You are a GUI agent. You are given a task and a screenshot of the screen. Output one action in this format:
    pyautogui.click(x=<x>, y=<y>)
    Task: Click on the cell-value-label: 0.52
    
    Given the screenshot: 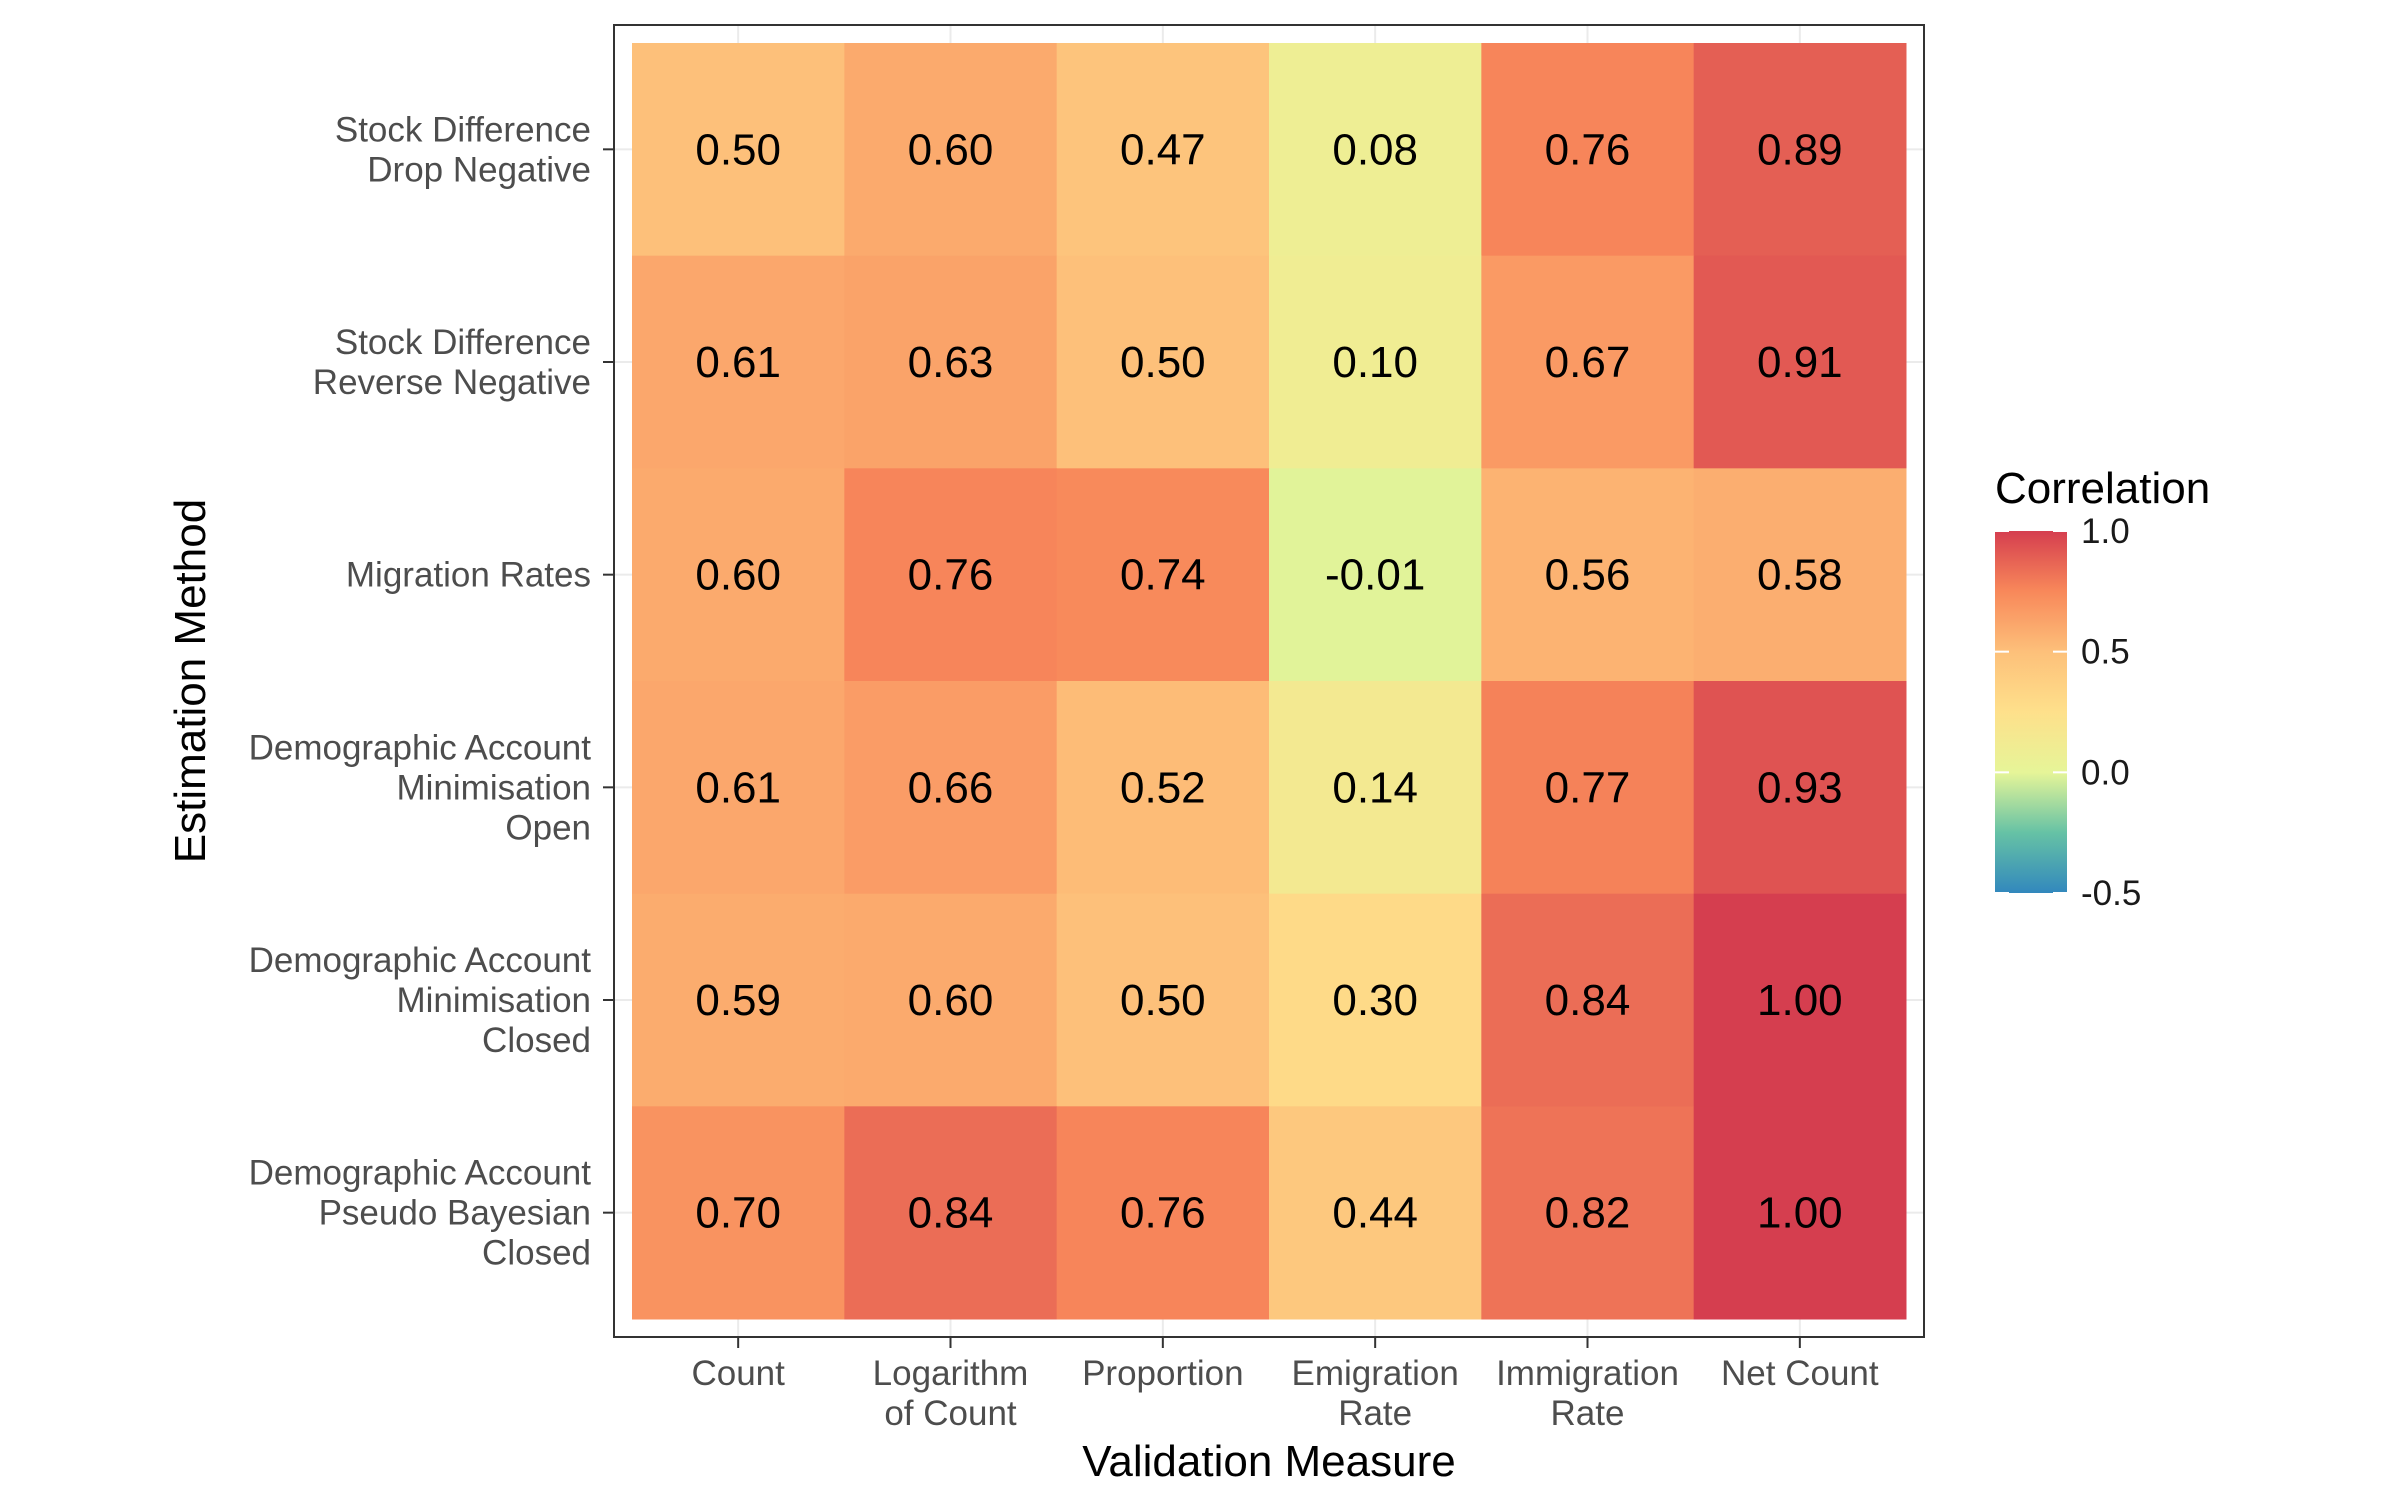 What is the action you would take?
    pyautogui.click(x=1163, y=787)
    